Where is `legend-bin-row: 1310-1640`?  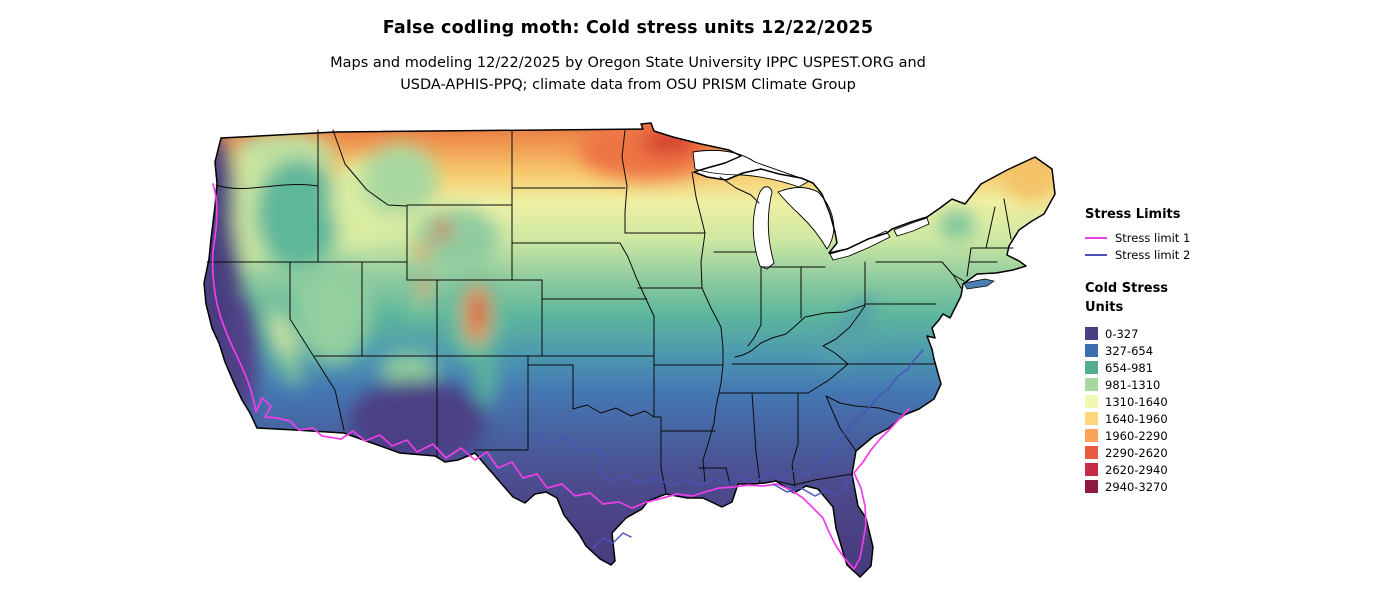
legend-bin-row: 1310-1640 is located at coordinates (1235, 401).